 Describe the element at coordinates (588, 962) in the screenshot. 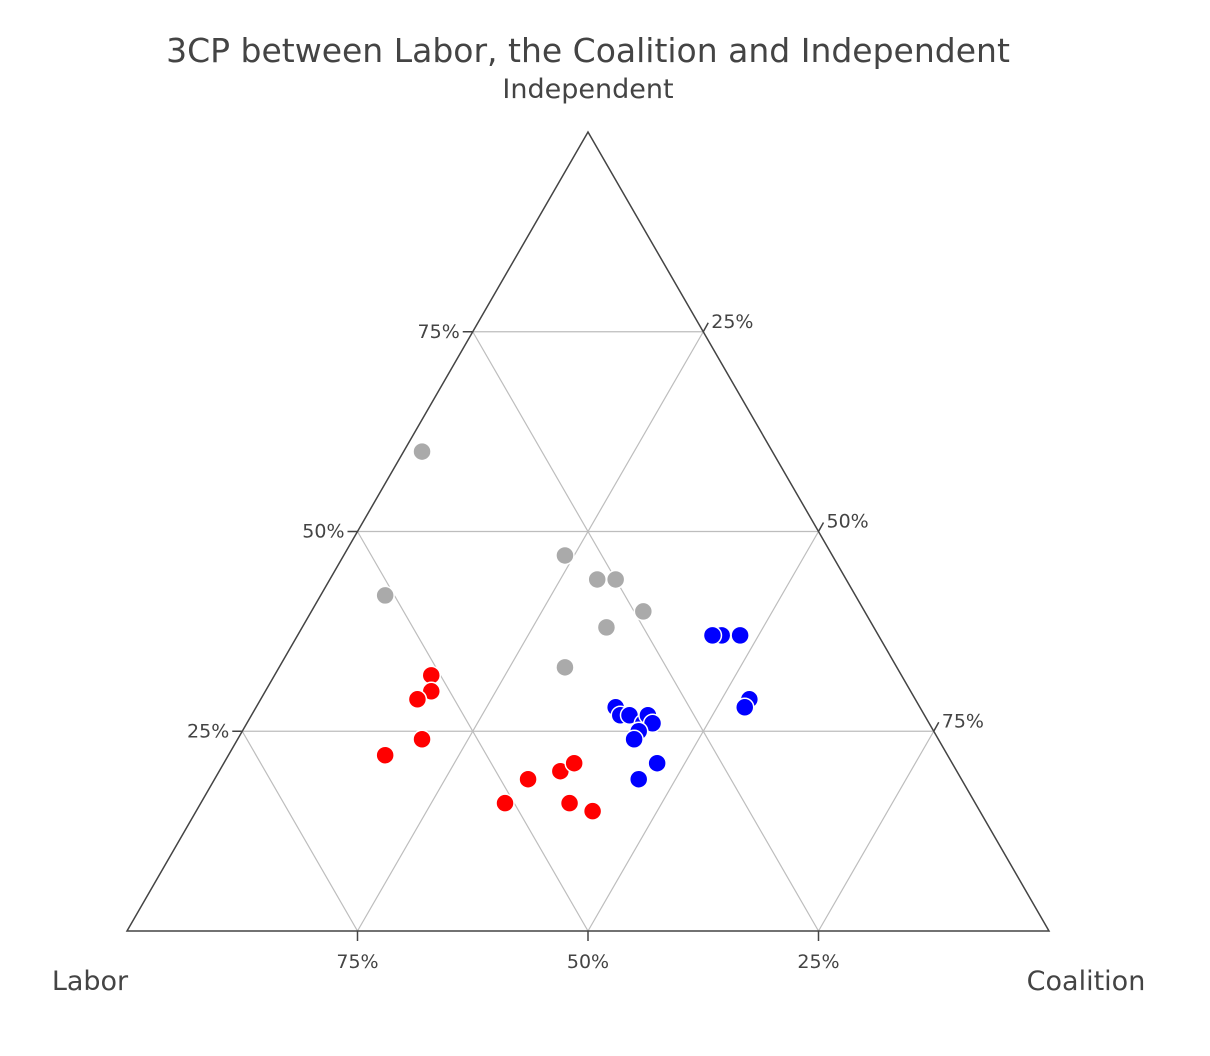

I see `tick-label-labor: 50%` at that location.